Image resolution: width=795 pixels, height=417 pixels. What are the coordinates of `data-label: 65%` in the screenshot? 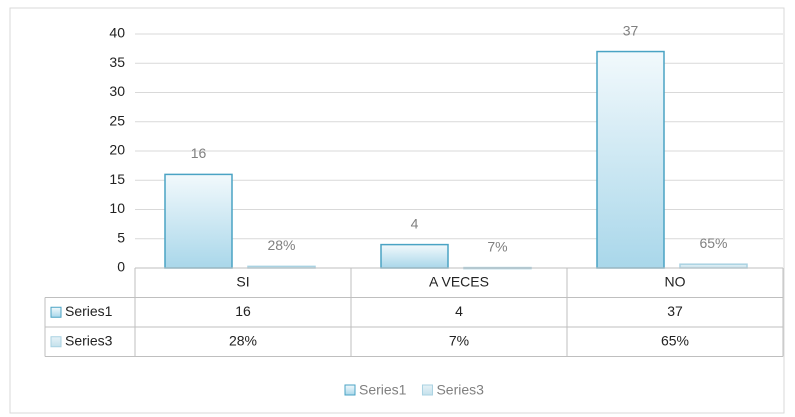 It's located at (713, 243).